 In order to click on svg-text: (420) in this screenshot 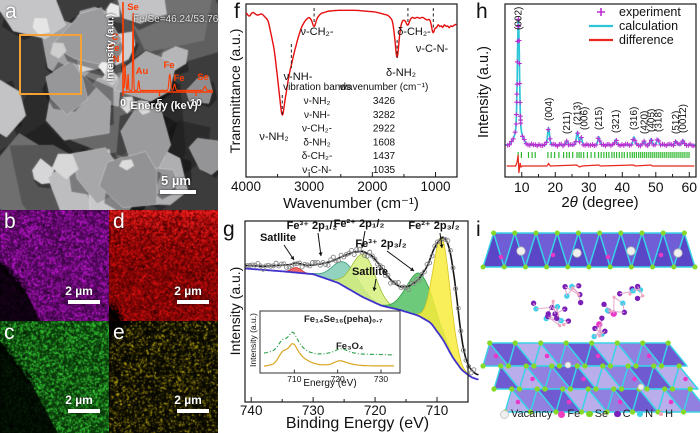, I will do `click(644, 122)`.